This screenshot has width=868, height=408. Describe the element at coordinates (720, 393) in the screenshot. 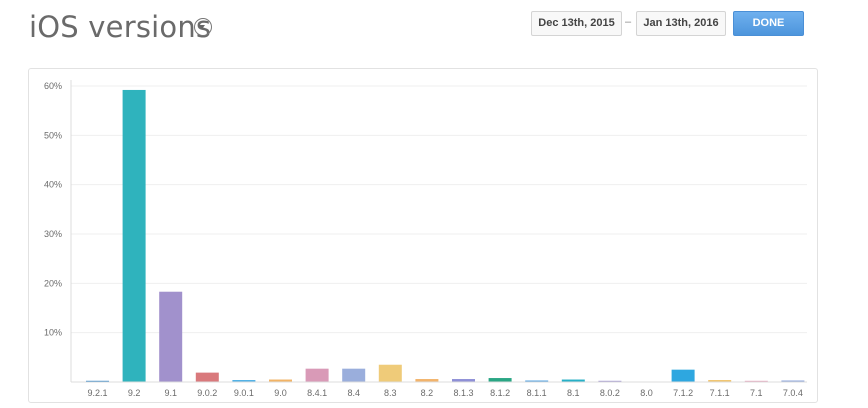

I see `x-tick-label: 7.1.1` at that location.